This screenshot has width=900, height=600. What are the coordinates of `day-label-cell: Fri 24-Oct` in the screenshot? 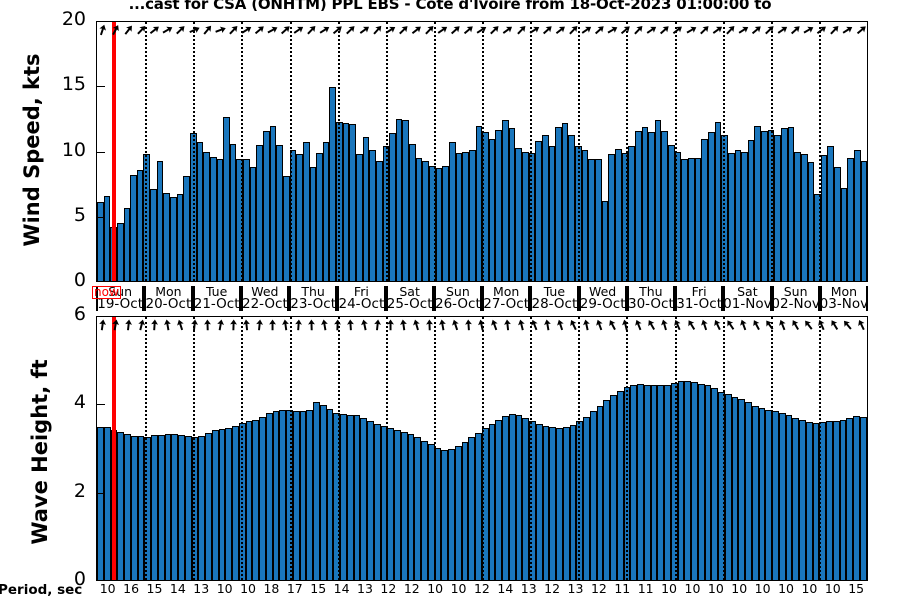 It's located at (361, 298).